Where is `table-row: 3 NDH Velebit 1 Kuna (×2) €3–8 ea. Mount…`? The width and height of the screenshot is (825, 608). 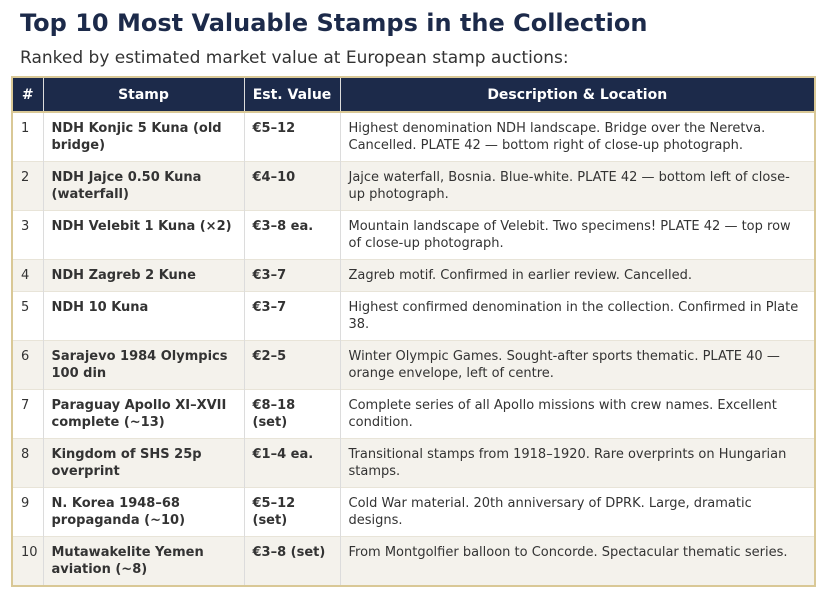
table-row: 3 NDH Velebit 1 Kuna (×2) €3–8 ea. Mount… is located at coordinates (414, 235).